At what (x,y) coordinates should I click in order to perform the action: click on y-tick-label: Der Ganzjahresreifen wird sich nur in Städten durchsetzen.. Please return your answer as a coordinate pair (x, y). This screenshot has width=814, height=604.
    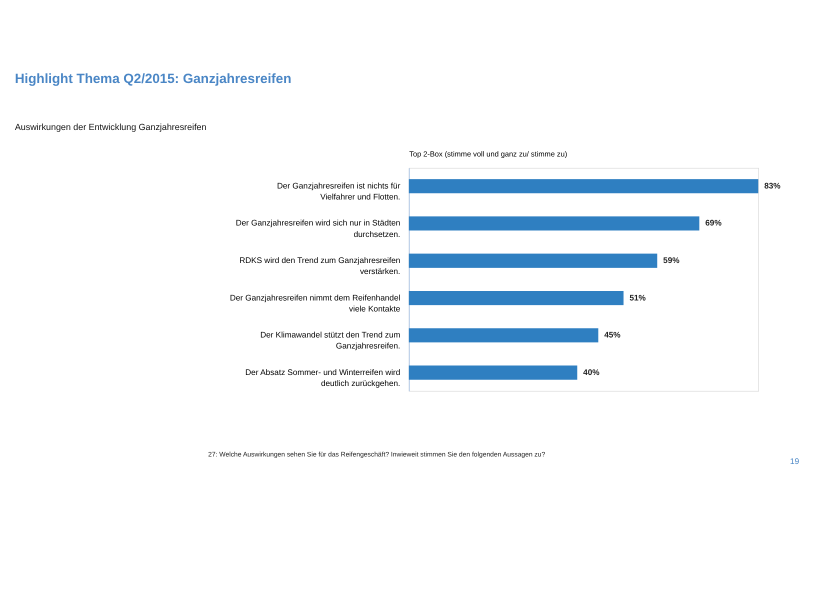
    Looking at the image, I should click on (318, 228).